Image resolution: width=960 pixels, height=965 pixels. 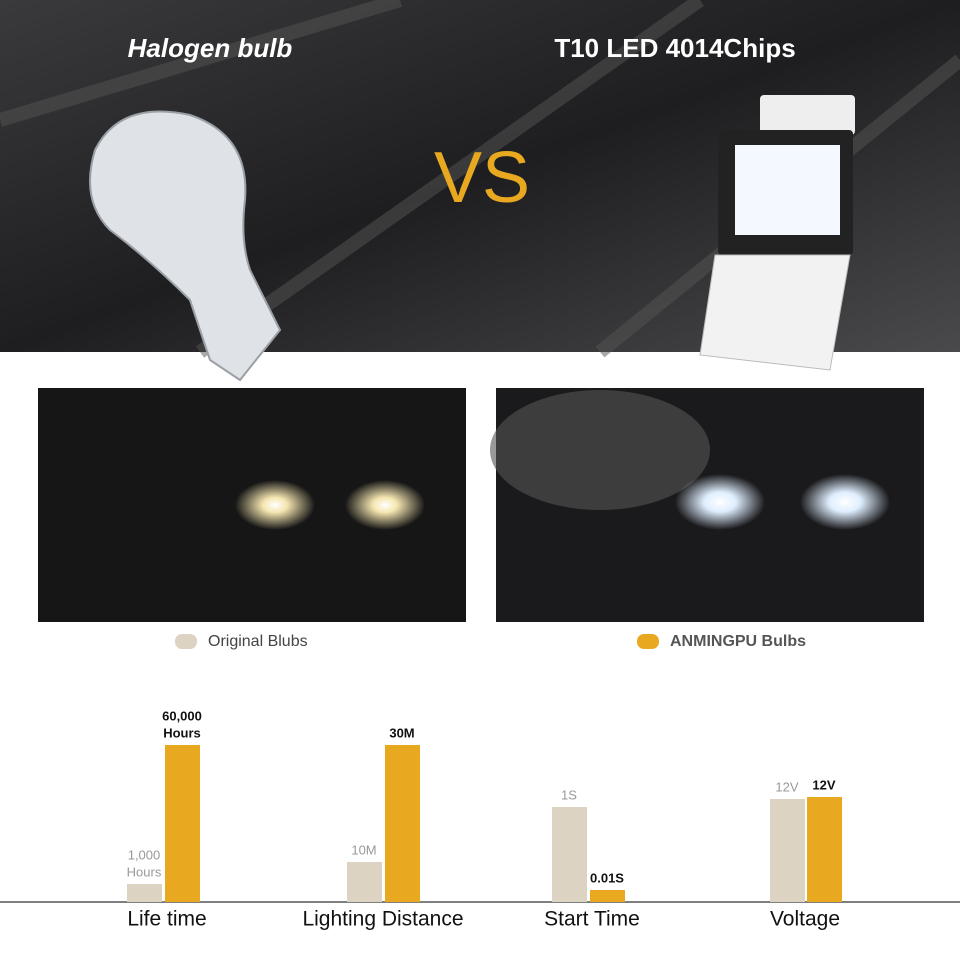 What do you see at coordinates (592, 919) in the screenshot?
I see `category-label: Start Time` at bounding box center [592, 919].